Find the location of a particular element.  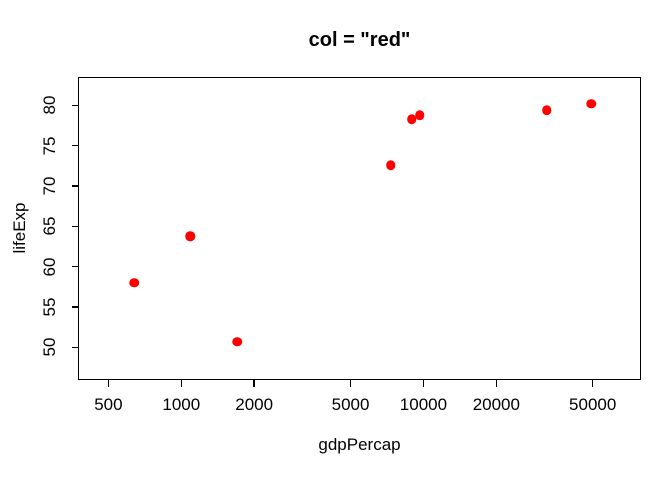

x-tick-label: 50000 is located at coordinates (593, 404).